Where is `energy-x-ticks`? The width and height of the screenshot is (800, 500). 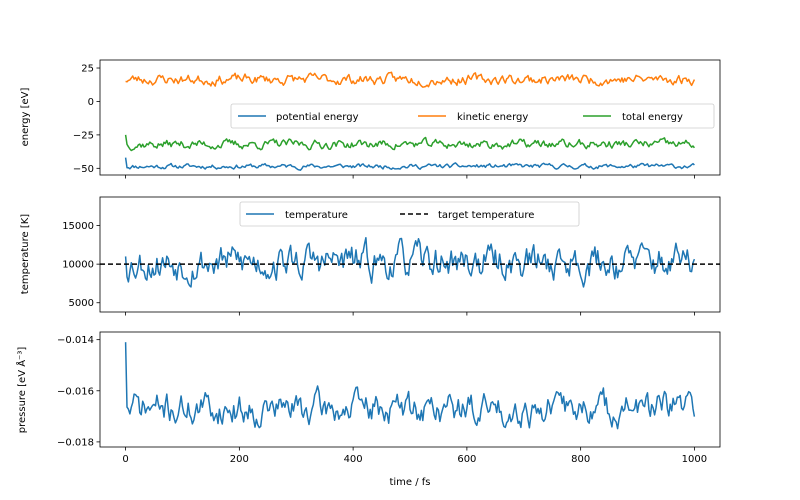
energy-x-ticks is located at coordinates (410, 177).